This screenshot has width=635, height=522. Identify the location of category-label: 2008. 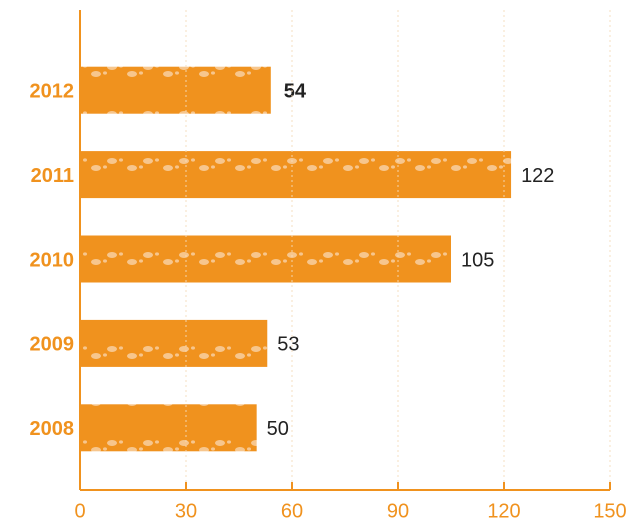
(52, 429).